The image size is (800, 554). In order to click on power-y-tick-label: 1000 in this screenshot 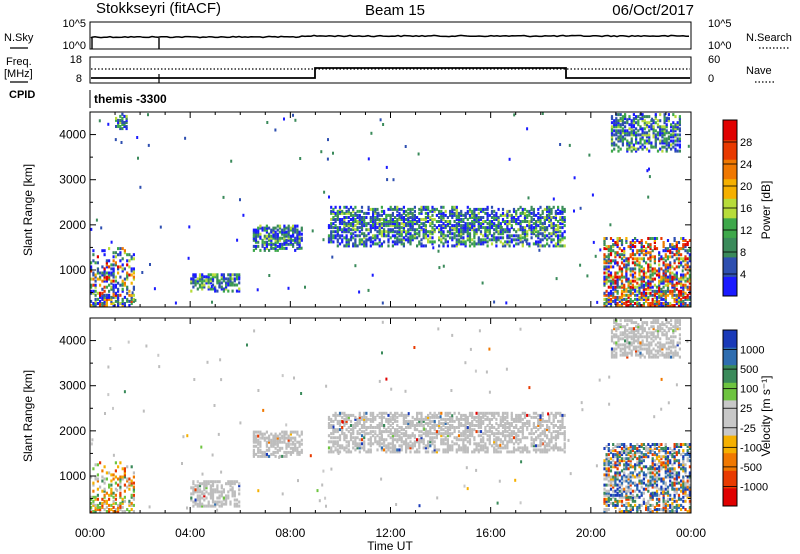, I will do `click(72, 270)`.